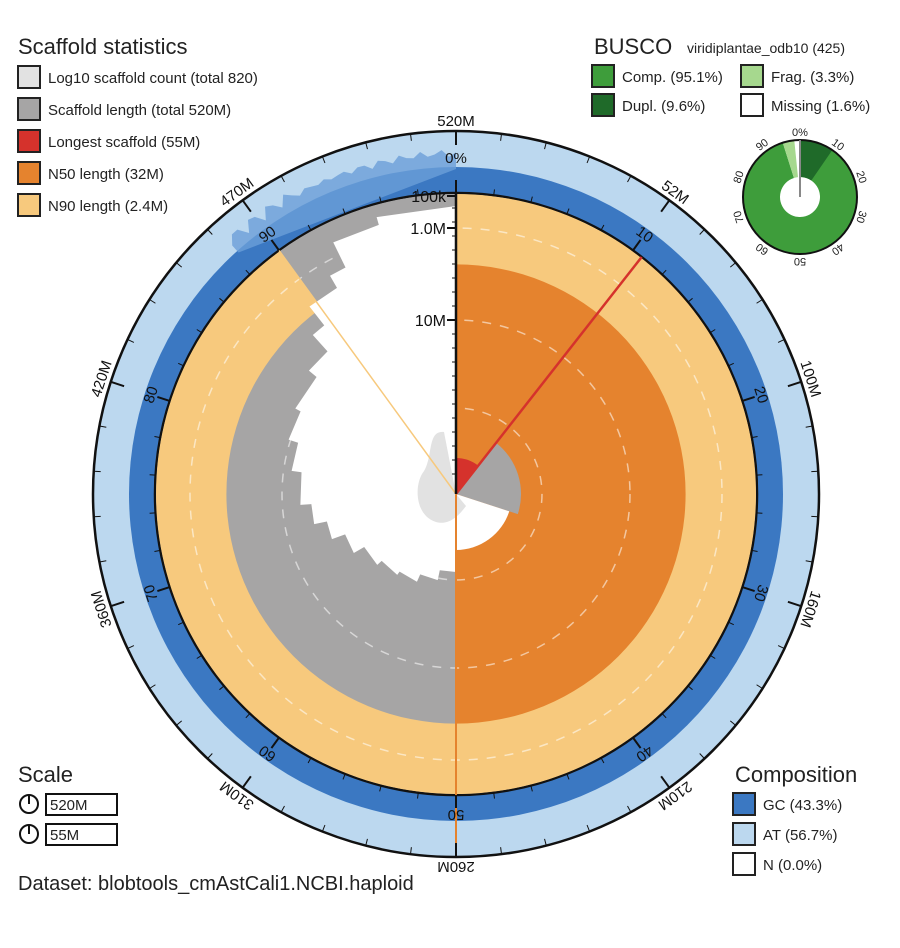 This screenshot has width=900, height=948. Describe the element at coordinates (488, 478) in the screenshot. I see `scaffold-length-inner` at that location.